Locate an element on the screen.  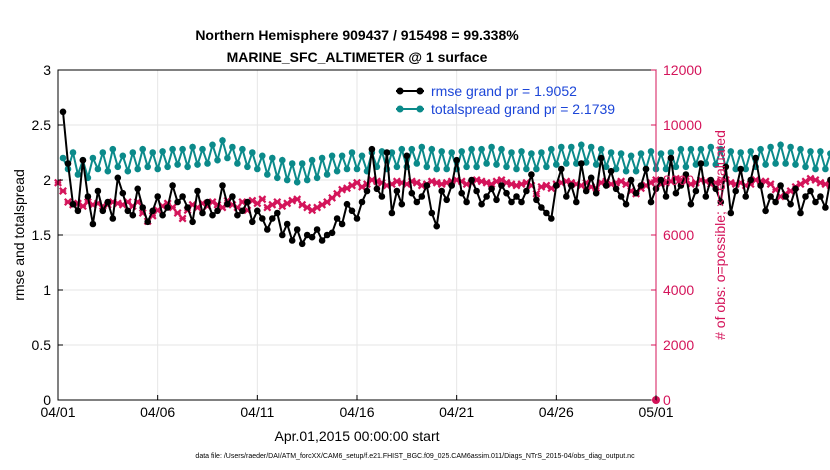
x-axis-label: Apr.01,2015 00:00:00 start is located at coordinates (356, 436).